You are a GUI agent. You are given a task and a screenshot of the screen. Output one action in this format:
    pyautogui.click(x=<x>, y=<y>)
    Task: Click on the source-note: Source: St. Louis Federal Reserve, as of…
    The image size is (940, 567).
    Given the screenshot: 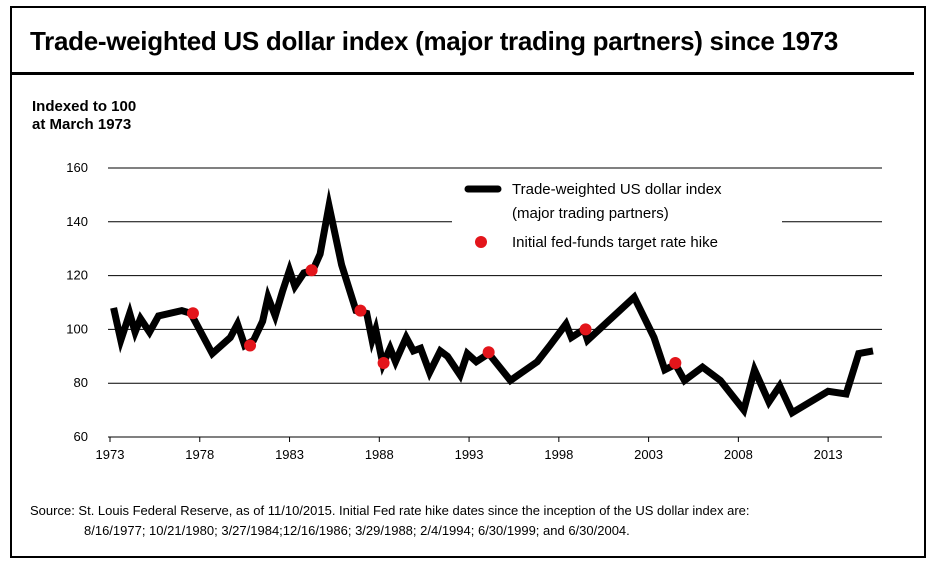 What is the action you would take?
    pyautogui.click(x=460, y=521)
    